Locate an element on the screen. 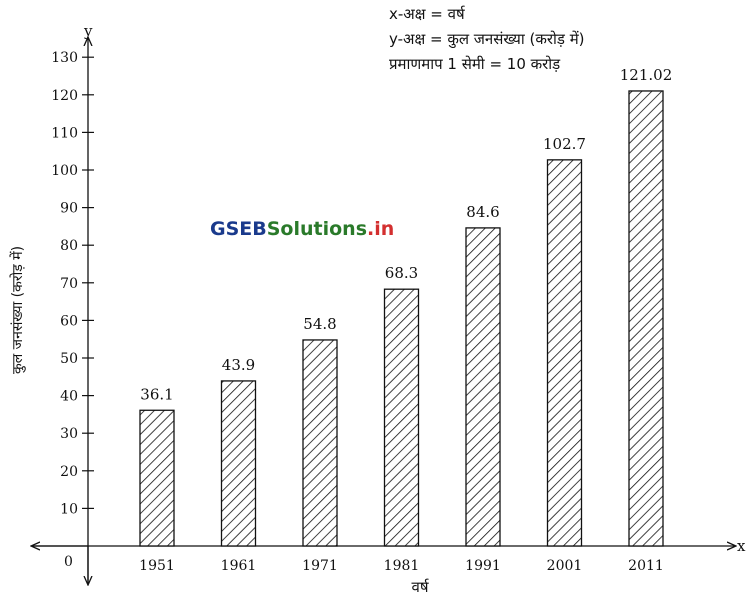 The height and width of the screenshot is (599, 749). x-tick-label-1981: 1981 is located at coordinates (402, 566).